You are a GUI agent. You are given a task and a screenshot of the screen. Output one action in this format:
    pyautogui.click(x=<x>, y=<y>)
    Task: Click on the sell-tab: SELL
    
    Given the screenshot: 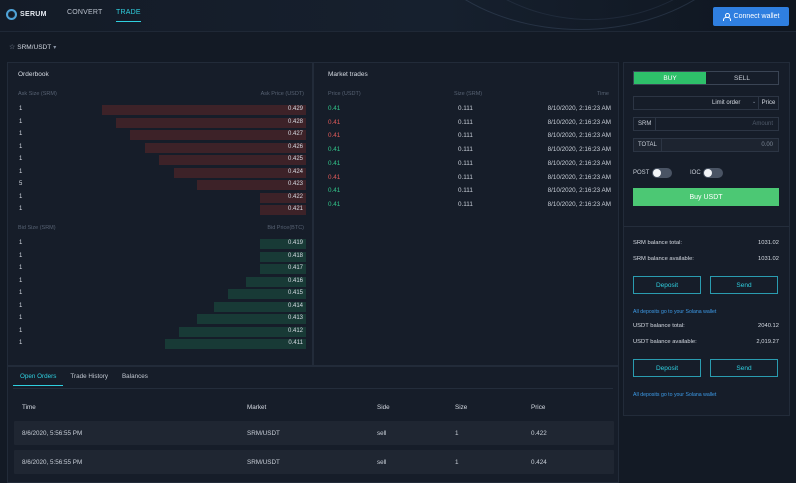 What is the action you would take?
    pyautogui.click(x=742, y=78)
    